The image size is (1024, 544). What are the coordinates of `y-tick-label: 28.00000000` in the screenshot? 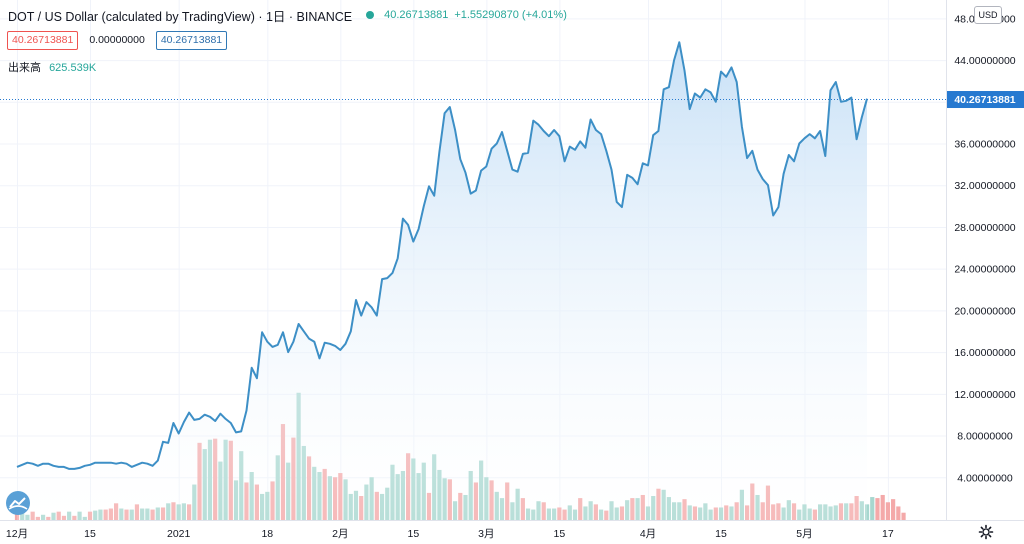 It's located at (984, 228).